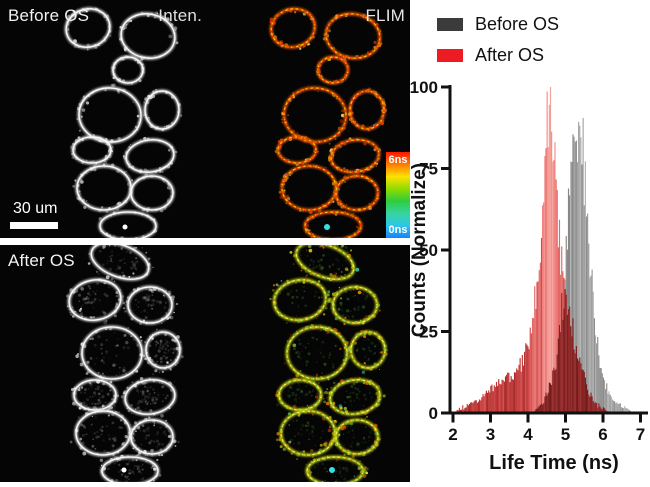 The width and height of the screenshot is (650, 487). Describe the element at coordinates (640, 434) in the screenshot. I see `x-tick-label: 7` at that location.